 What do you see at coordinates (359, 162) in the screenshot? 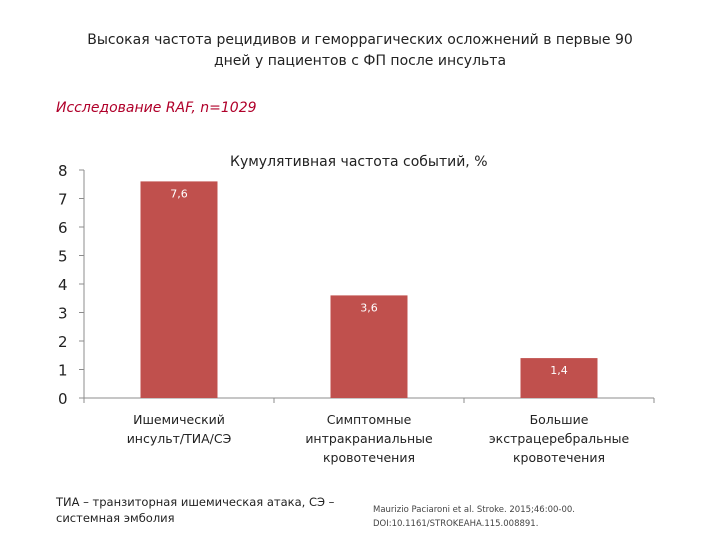
I see `chart-title: Кумулятивная частота событий, %` at bounding box center [359, 162].